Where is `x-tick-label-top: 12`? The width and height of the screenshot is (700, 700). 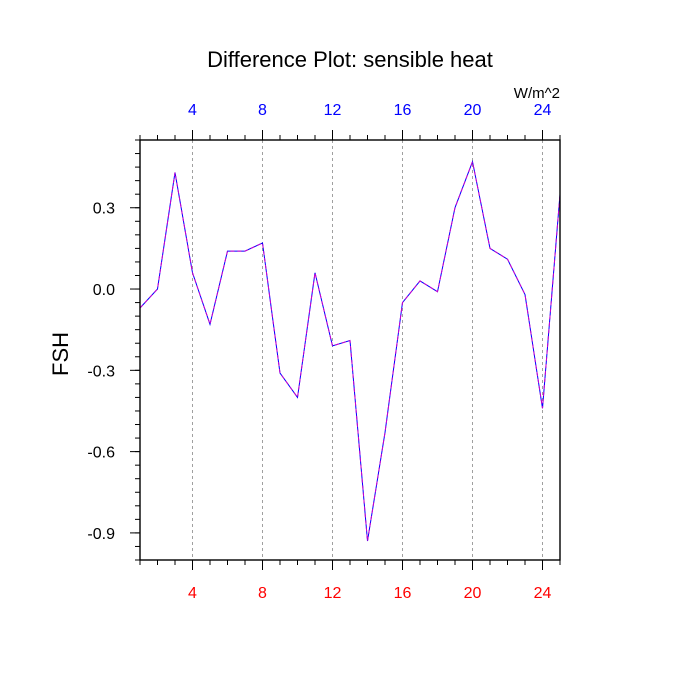 x-tick-label-top: 12 is located at coordinates (333, 110).